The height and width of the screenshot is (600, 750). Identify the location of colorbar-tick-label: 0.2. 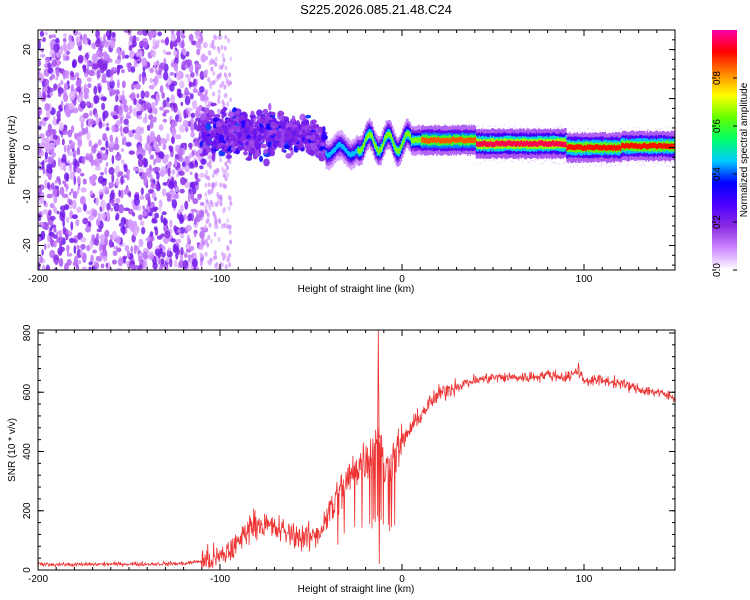
(717, 222).